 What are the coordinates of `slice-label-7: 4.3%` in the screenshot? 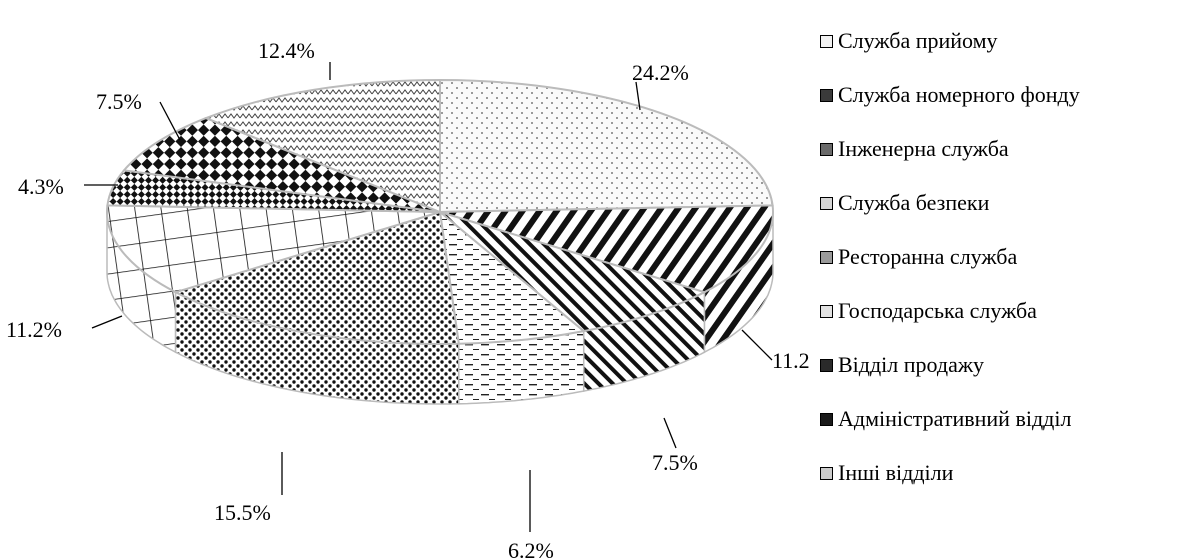 It's located at (41, 186).